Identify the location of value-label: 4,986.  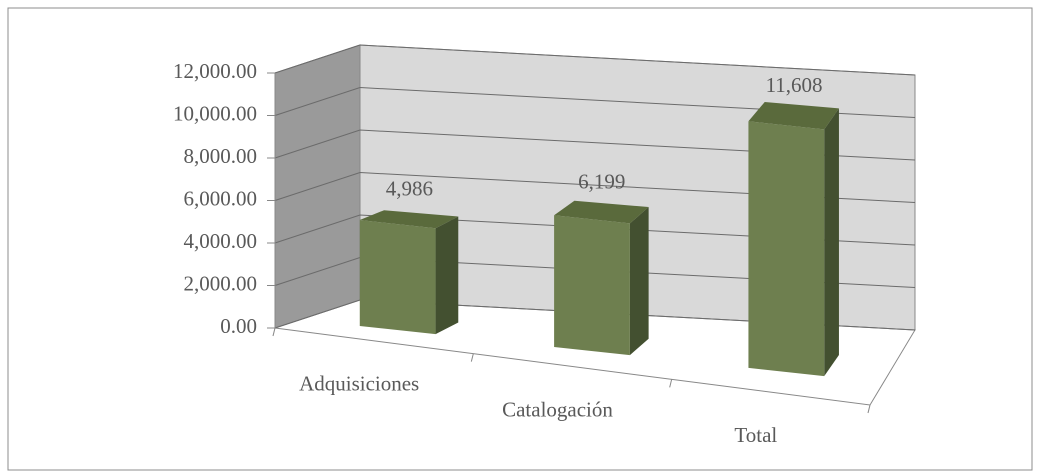
(409, 189).